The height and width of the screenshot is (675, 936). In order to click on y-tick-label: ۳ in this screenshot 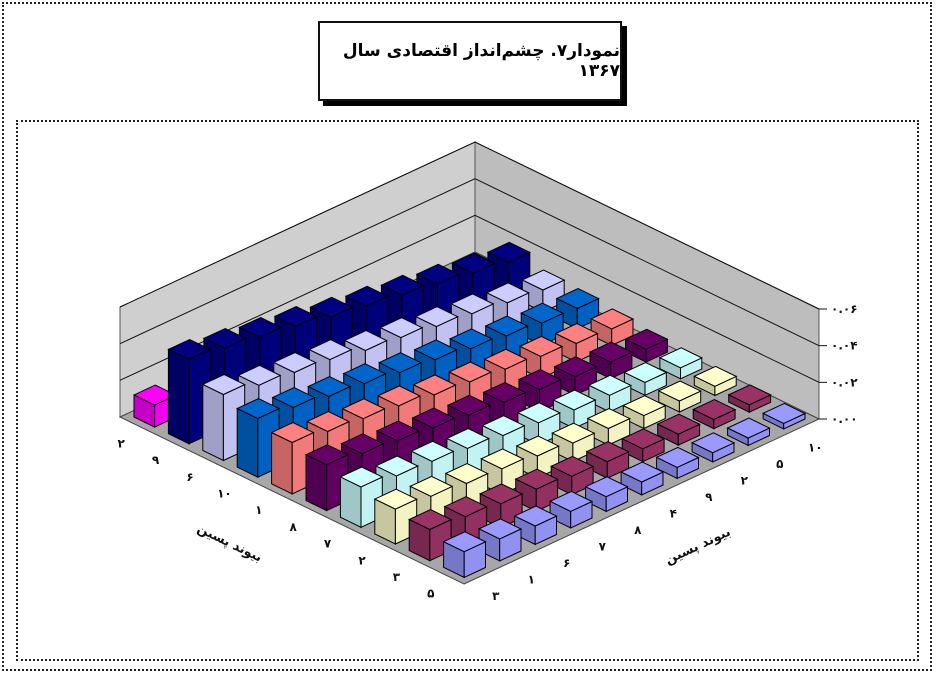, I will do `click(397, 577)`.